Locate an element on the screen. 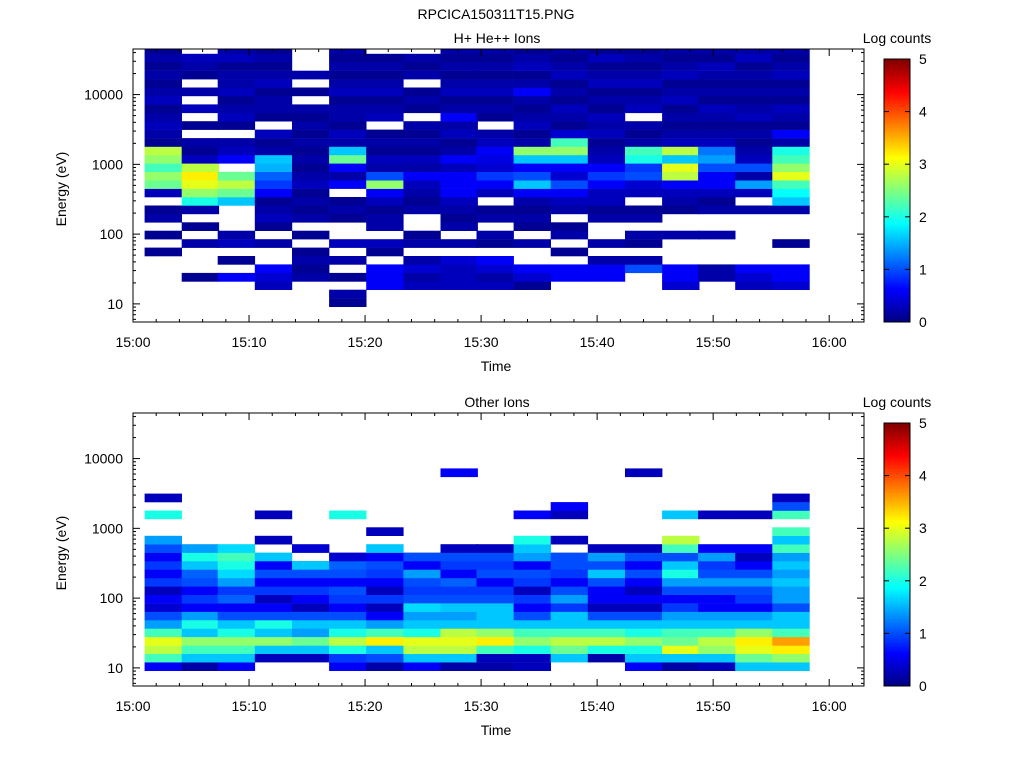 This screenshot has height=768, width=1024. colorbar-h-ions: 0 1 2 3 4 5 is located at coordinates (905, 190).